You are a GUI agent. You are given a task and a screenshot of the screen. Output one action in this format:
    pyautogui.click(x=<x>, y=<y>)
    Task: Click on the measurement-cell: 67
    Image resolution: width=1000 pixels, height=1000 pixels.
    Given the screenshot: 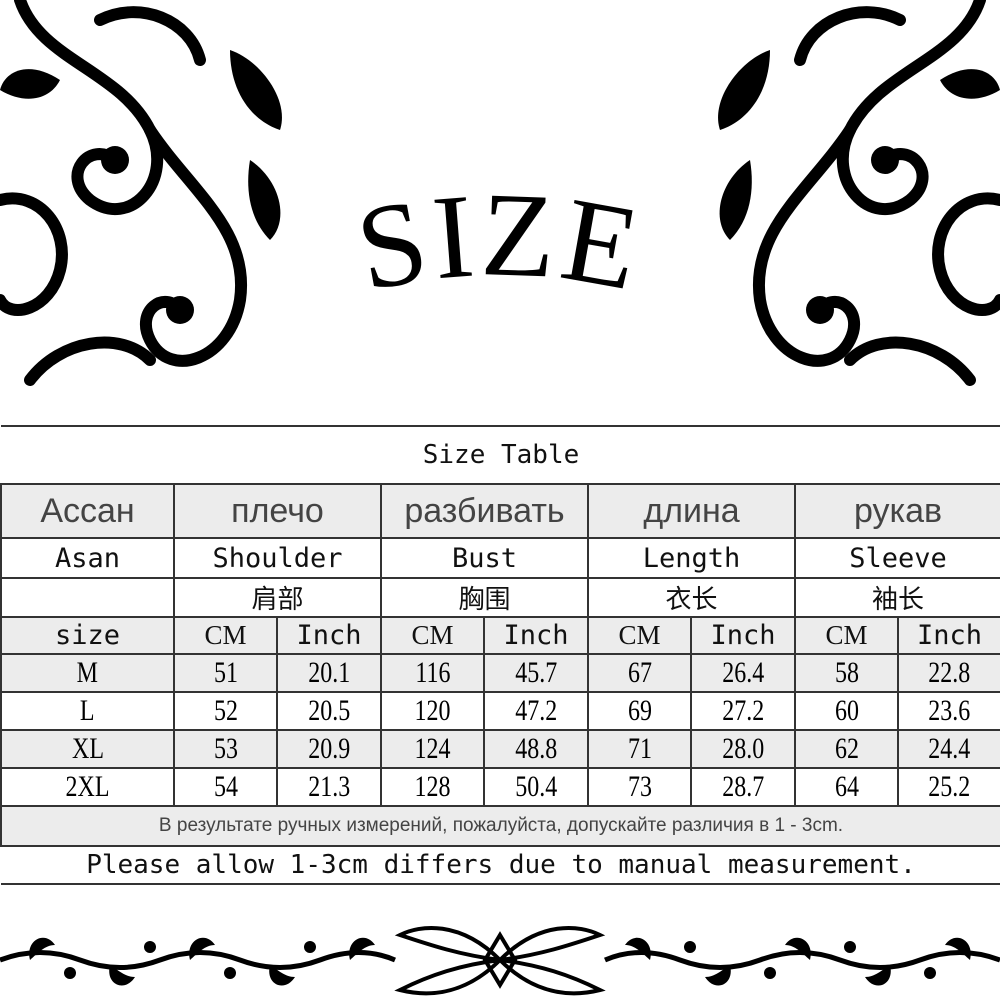 What is the action you would take?
    pyautogui.click(x=639, y=673)
    